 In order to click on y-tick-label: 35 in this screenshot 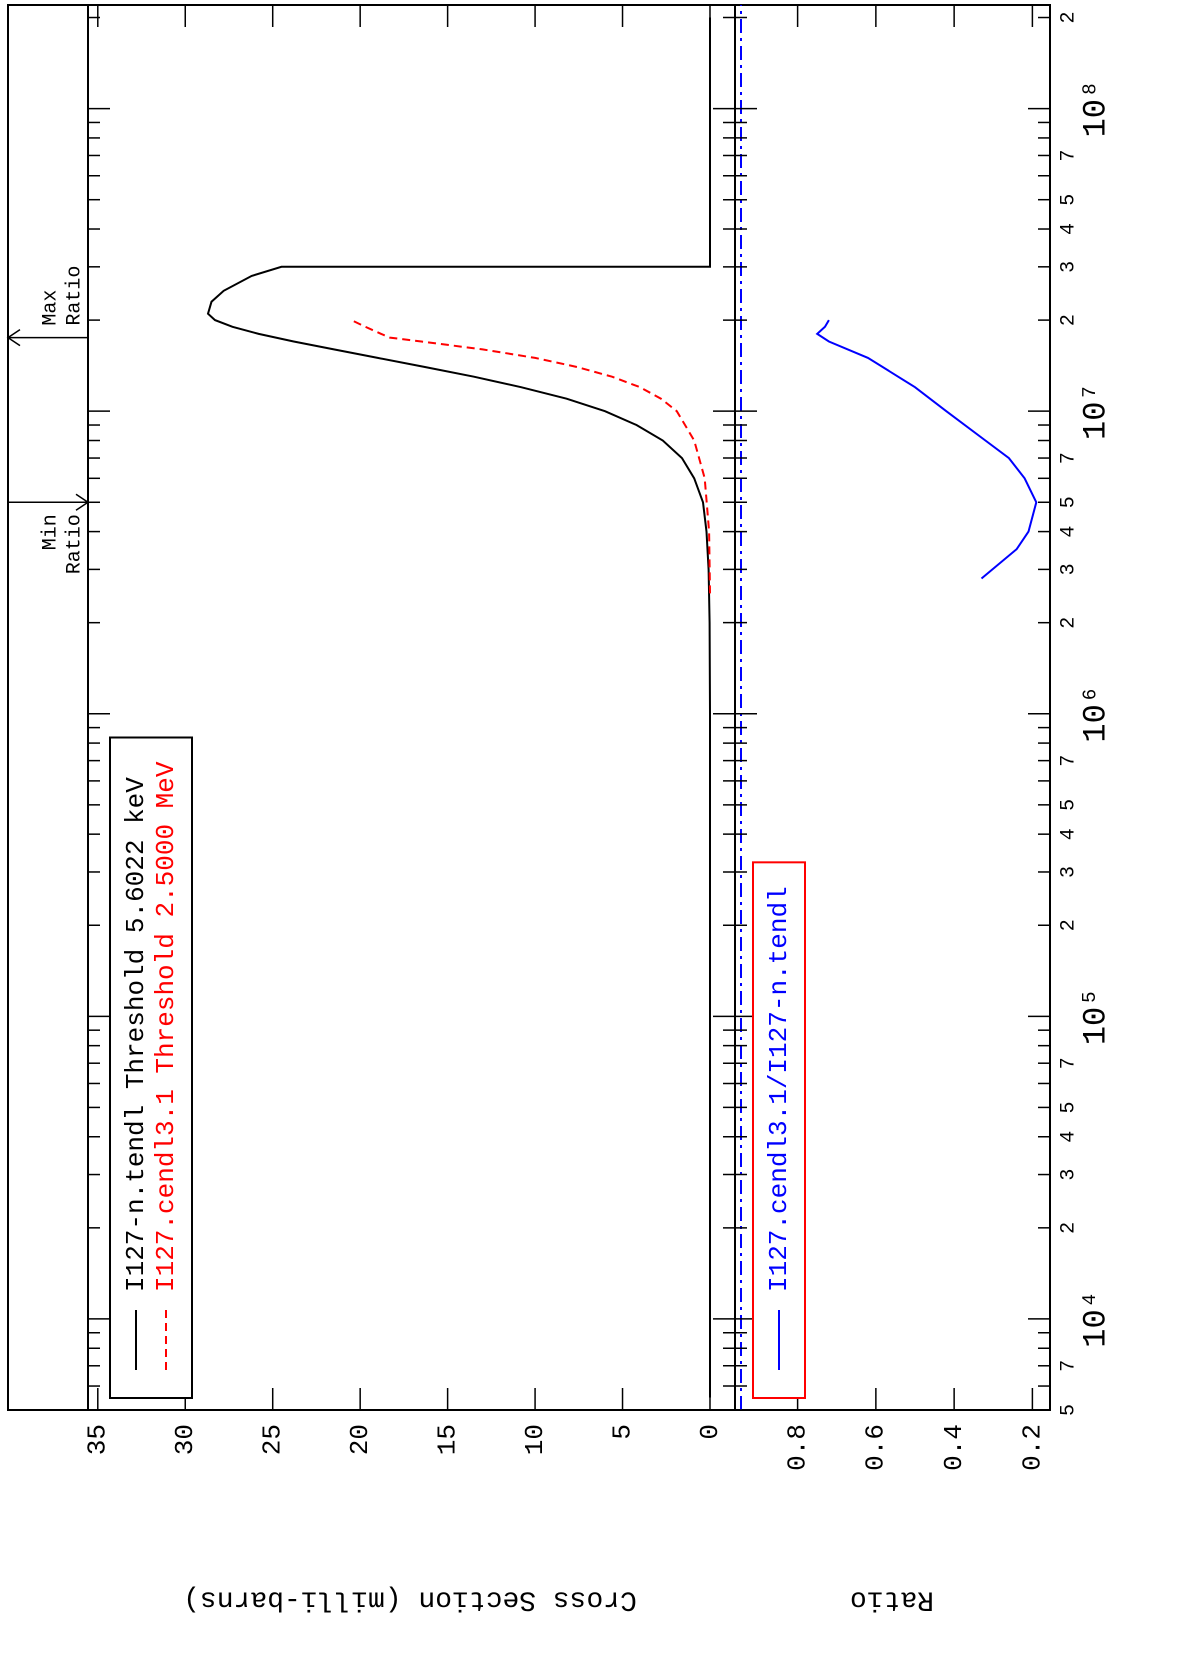, I will do `click(98, 1439)`.